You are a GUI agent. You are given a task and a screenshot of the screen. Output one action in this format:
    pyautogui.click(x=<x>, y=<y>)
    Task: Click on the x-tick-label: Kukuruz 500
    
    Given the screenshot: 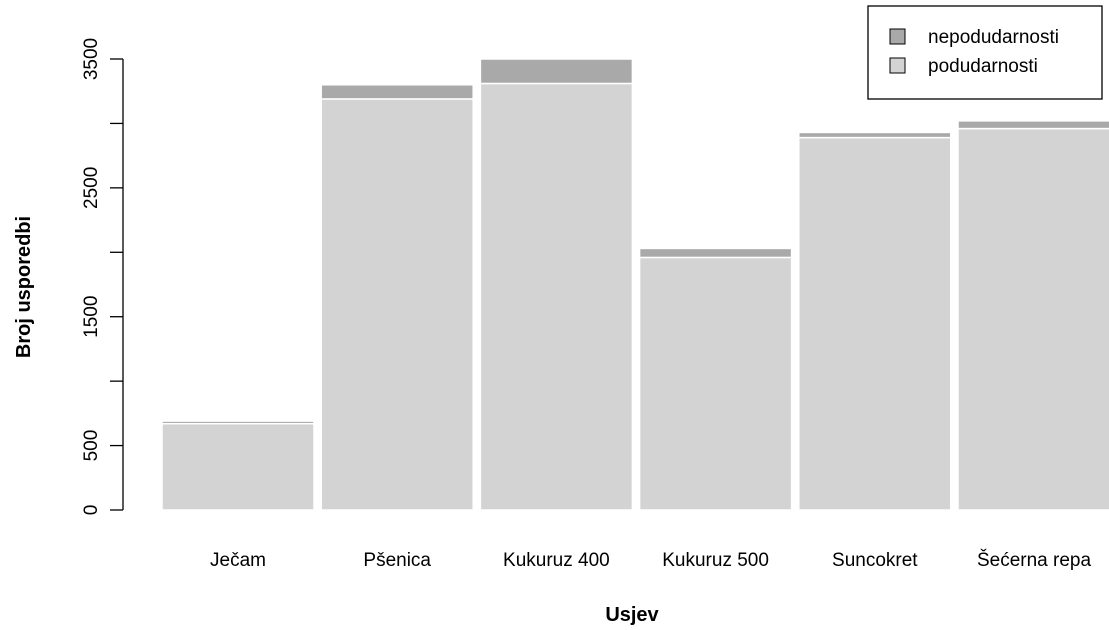 What is the action you would take?
    pyautogui.click(x=715, y=560)
    